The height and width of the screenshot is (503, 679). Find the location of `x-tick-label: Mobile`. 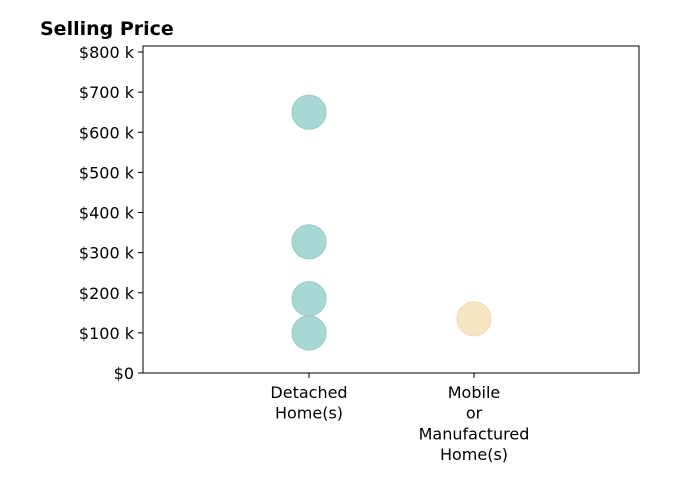

x-tick-label: Mobile is located at coordinates (474, 392).